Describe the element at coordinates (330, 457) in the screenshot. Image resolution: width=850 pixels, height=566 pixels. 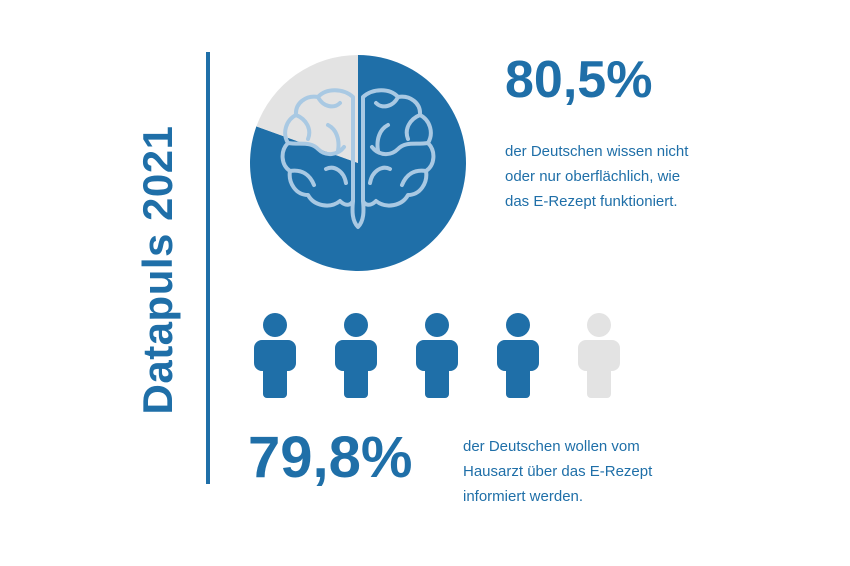
I see `stat2-value: 79,8%` at that location.